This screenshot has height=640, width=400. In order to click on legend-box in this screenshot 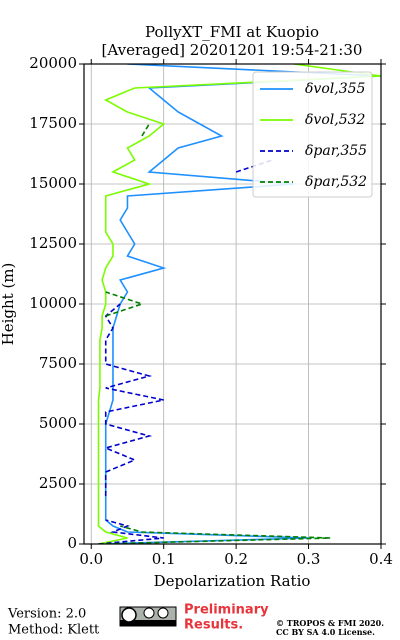, I will do `click(312, 134)`.